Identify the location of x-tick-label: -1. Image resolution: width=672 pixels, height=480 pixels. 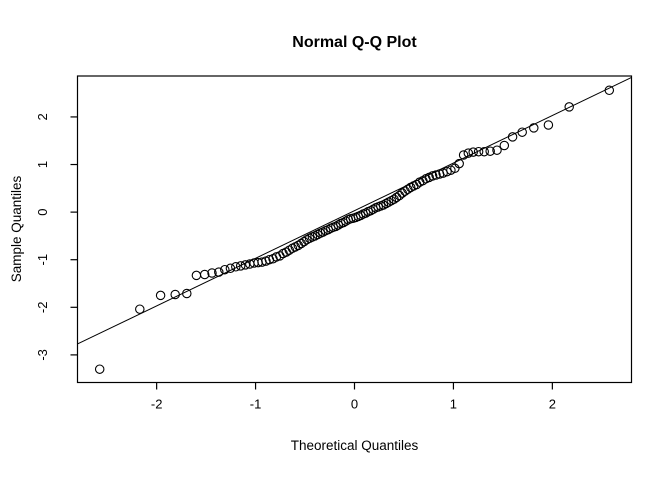
(256, 404).